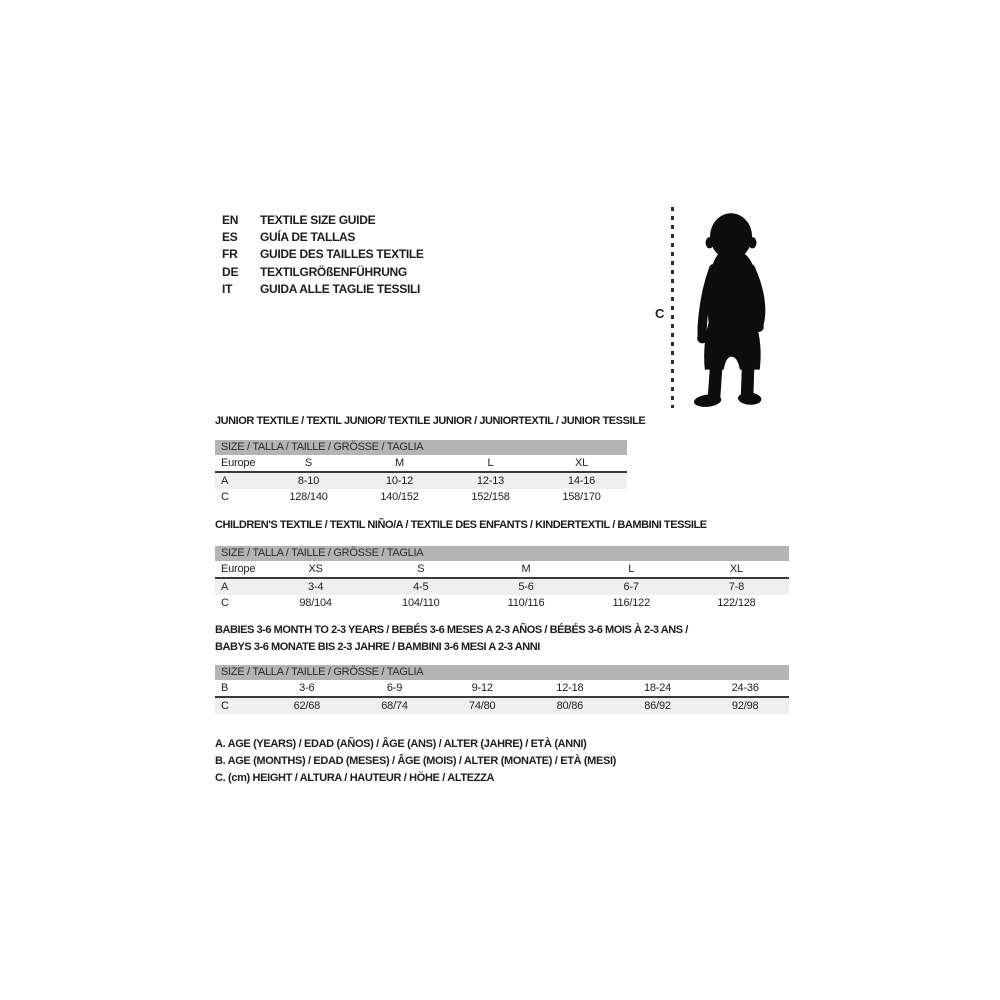  Describe the element at coordinates (227, 289) in the screenshot. I see `language-code: IT` at that location.